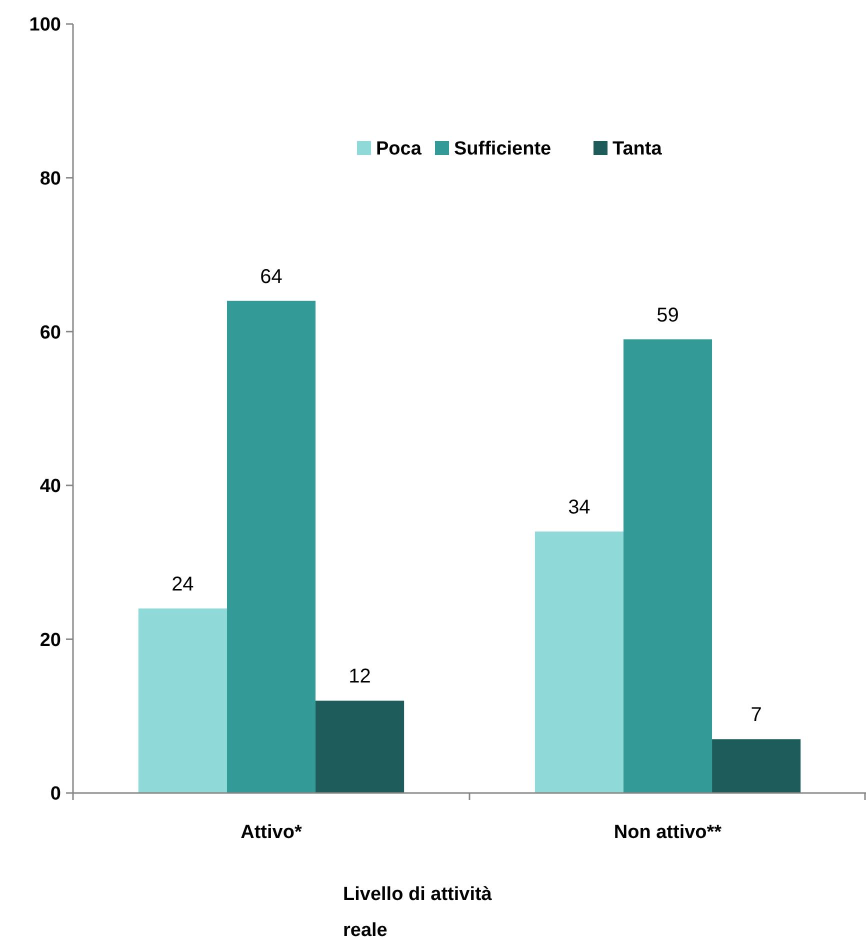  Describe the element at coordinates (359, 677) in the screenshot. I see `data-label: 12` at that location.